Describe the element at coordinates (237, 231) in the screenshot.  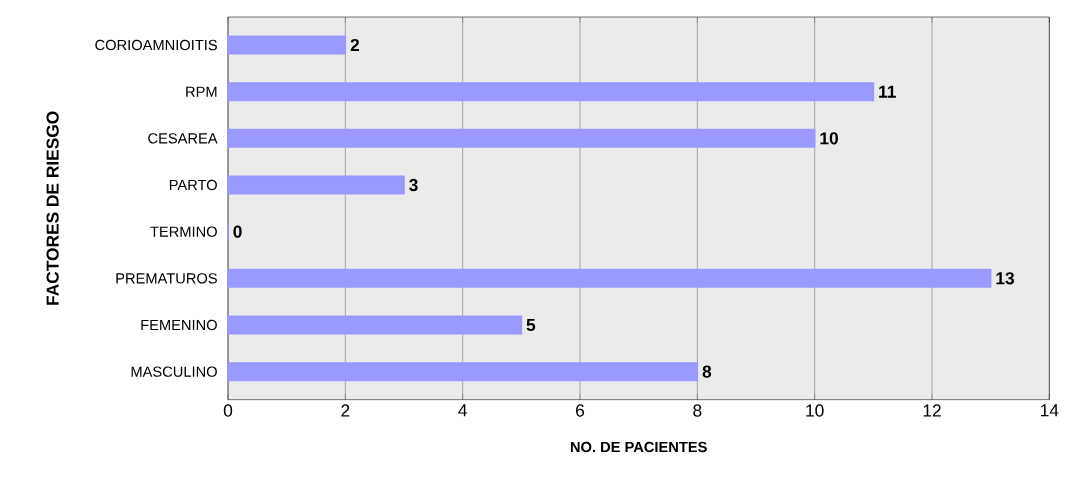
I see `data-label: 0` at that location.